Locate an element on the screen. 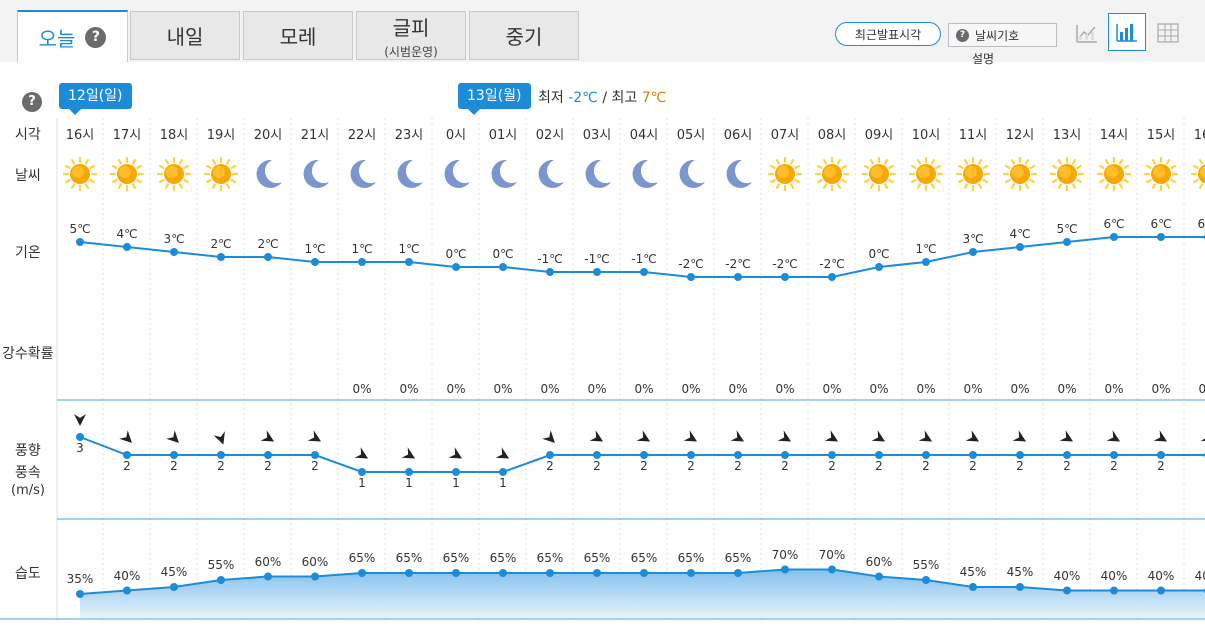 This screenshot has height=627, width=1205. table-view-icon is located at coordinates (1168, 33).